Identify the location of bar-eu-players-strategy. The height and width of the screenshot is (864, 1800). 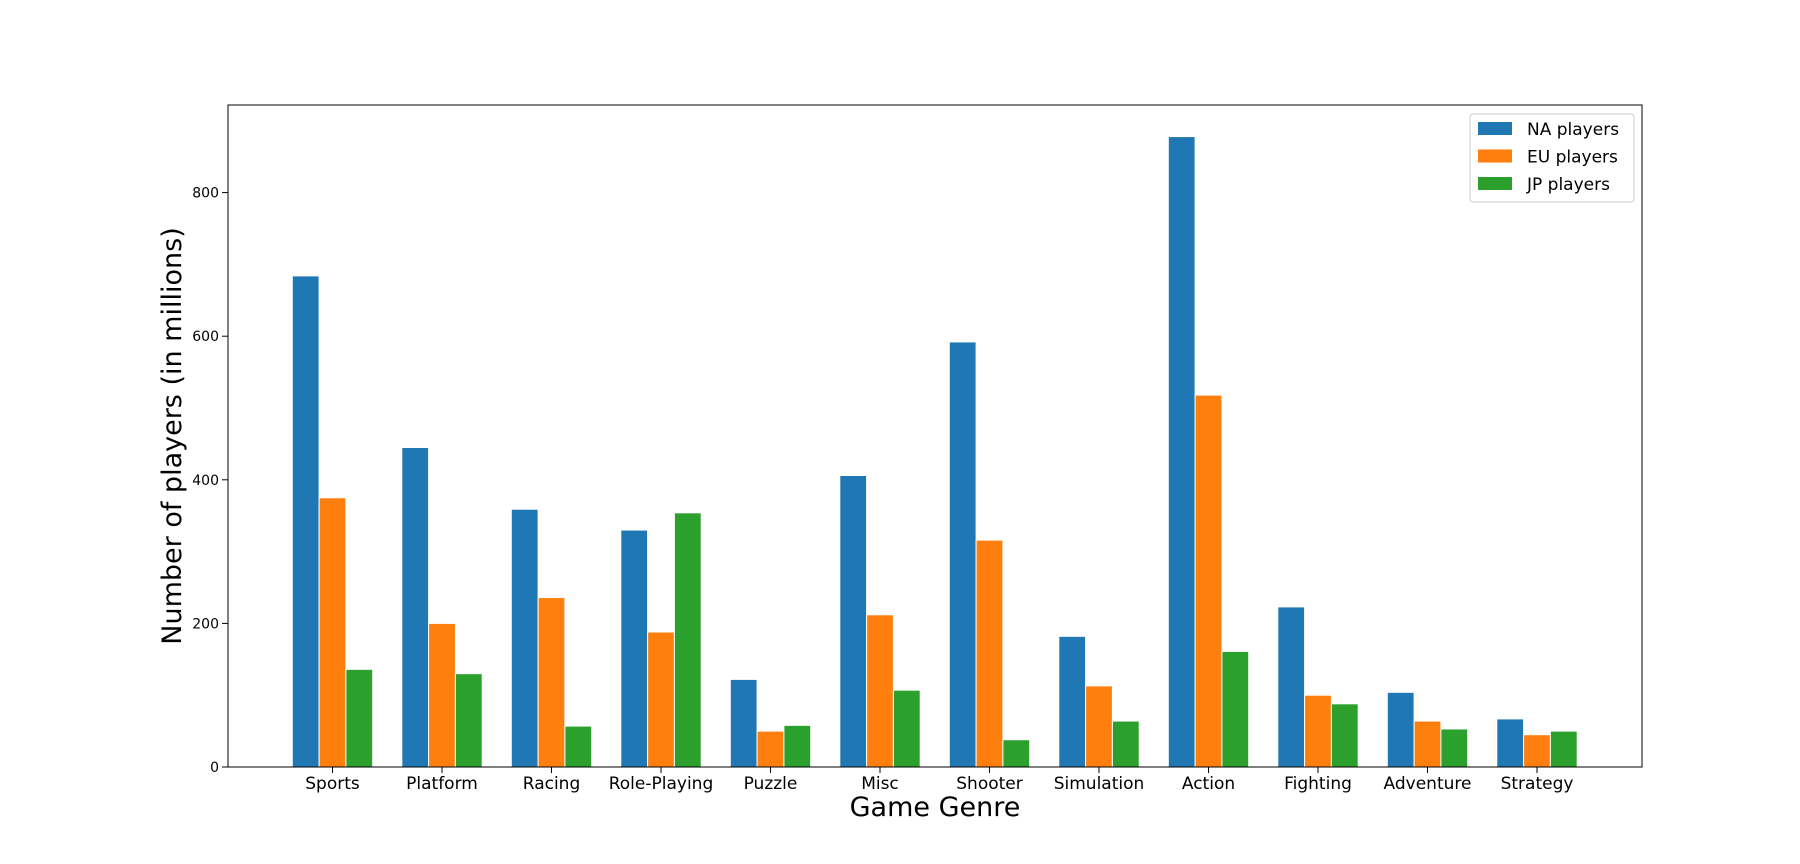
(1537, 751).